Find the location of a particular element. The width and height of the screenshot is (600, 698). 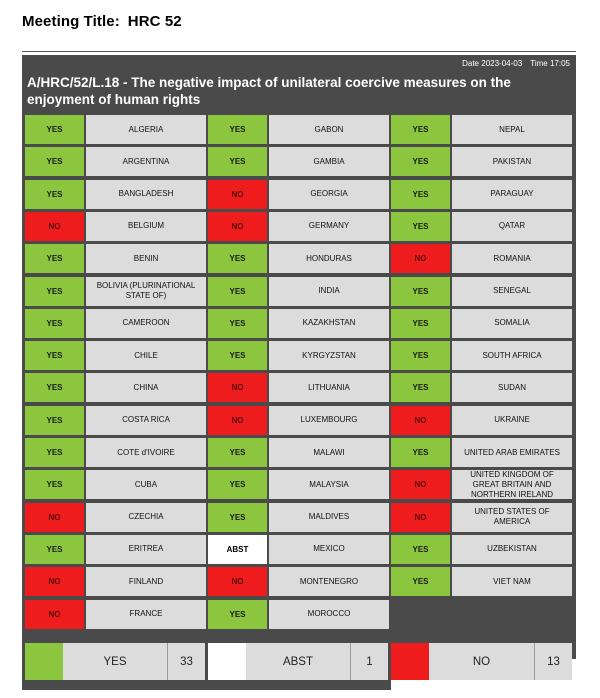

country-name: GEORGIA is located at coordinates (329, 194).